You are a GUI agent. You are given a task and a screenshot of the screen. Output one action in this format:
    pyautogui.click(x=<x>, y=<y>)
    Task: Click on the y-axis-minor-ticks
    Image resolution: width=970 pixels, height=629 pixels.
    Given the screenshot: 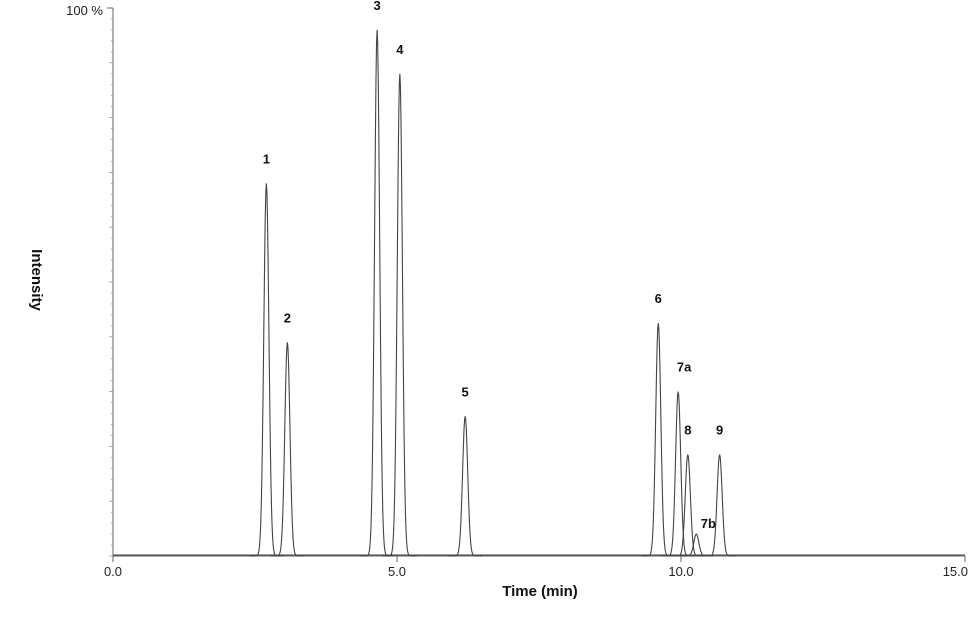 What is the action you would take?
    pyautogui.click(x=111, y=282)
    